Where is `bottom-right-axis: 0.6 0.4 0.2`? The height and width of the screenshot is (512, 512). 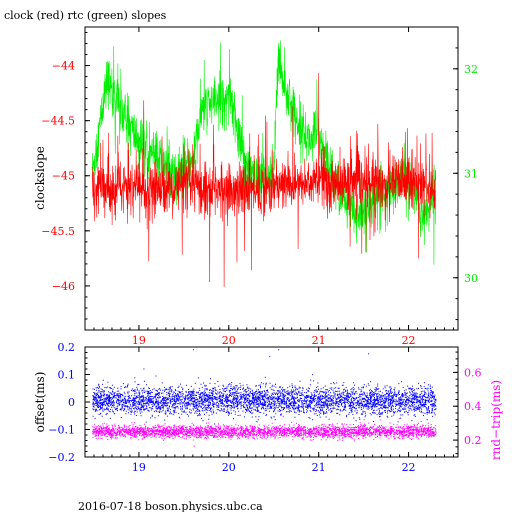 bottom-right-axis: 0.6 0.4 0.2 is located at coordinates (467, 403).